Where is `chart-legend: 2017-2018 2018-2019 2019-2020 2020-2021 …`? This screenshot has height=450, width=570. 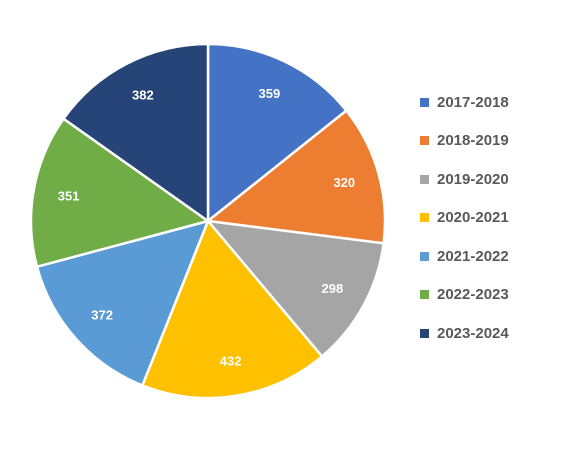
chart-legend: 2017-2018 2018-2019 2019-2020 2020-2021 … is located at coordinates (464, 227).